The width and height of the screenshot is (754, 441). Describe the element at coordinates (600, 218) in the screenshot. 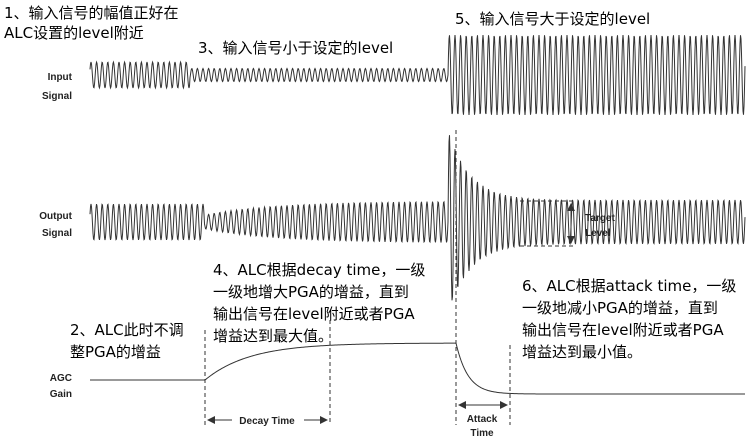

I see `target-label: Target` at that location.